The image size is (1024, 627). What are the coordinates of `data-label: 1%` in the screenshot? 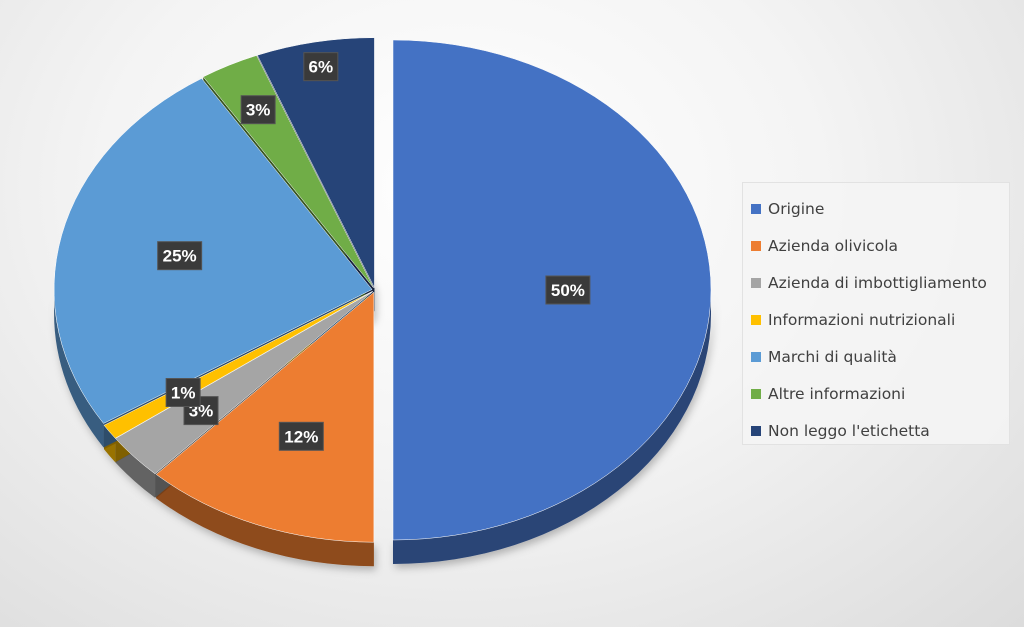 It's located at (183, 393).